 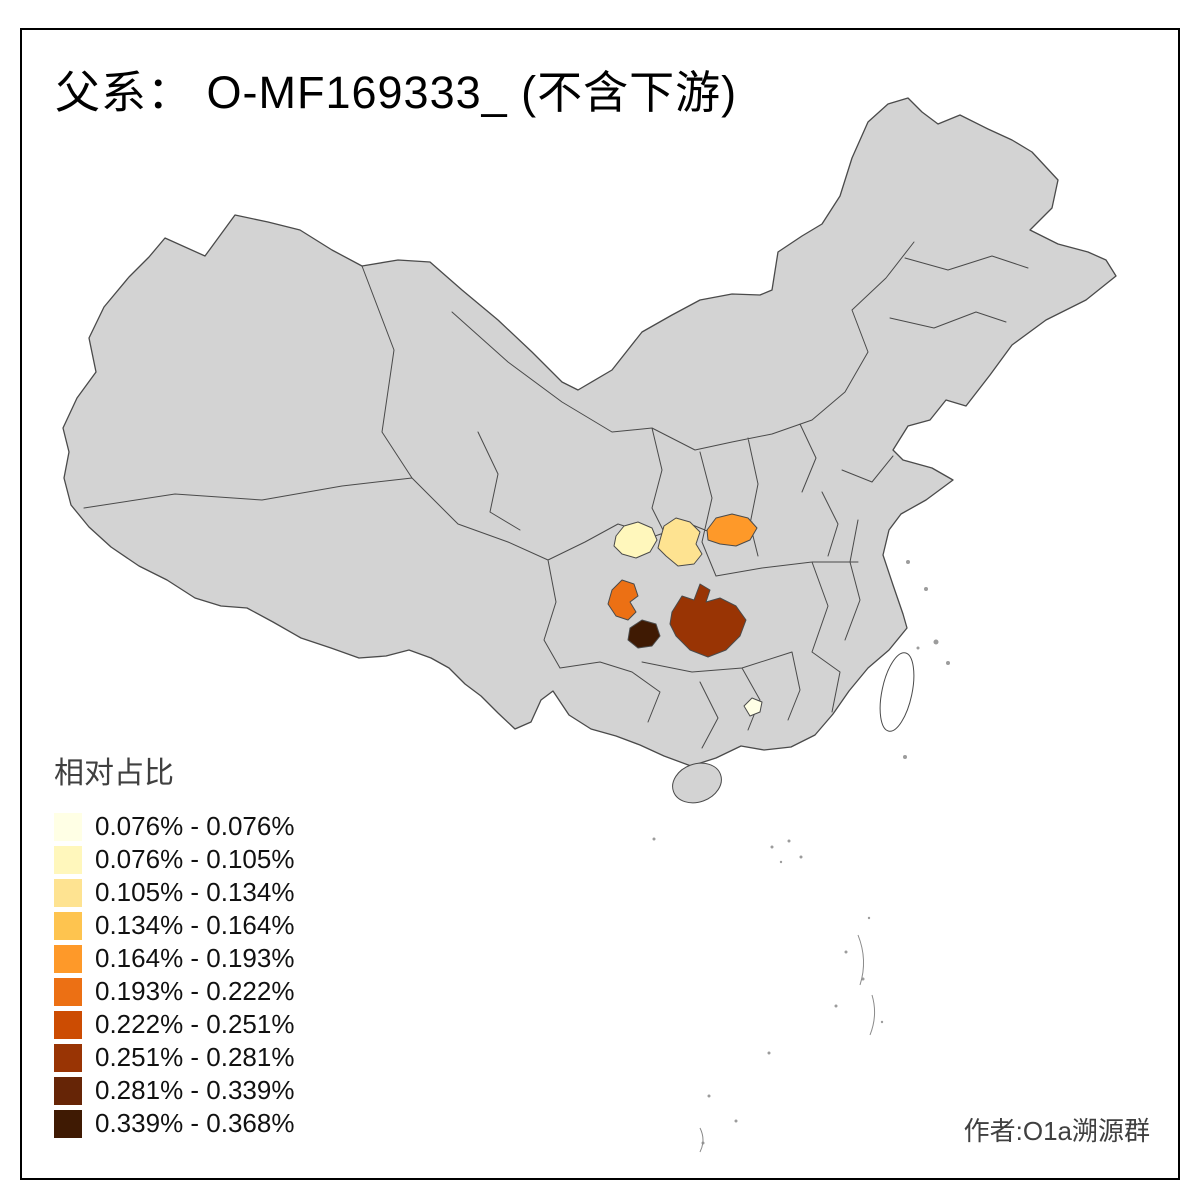 I want to click on taiwan-island, so click(x=897, y=692).